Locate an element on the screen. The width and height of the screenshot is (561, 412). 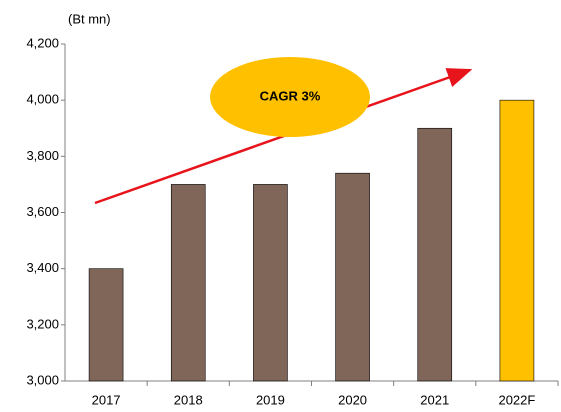
annotation-bubble is located at coordinates (290, 97).